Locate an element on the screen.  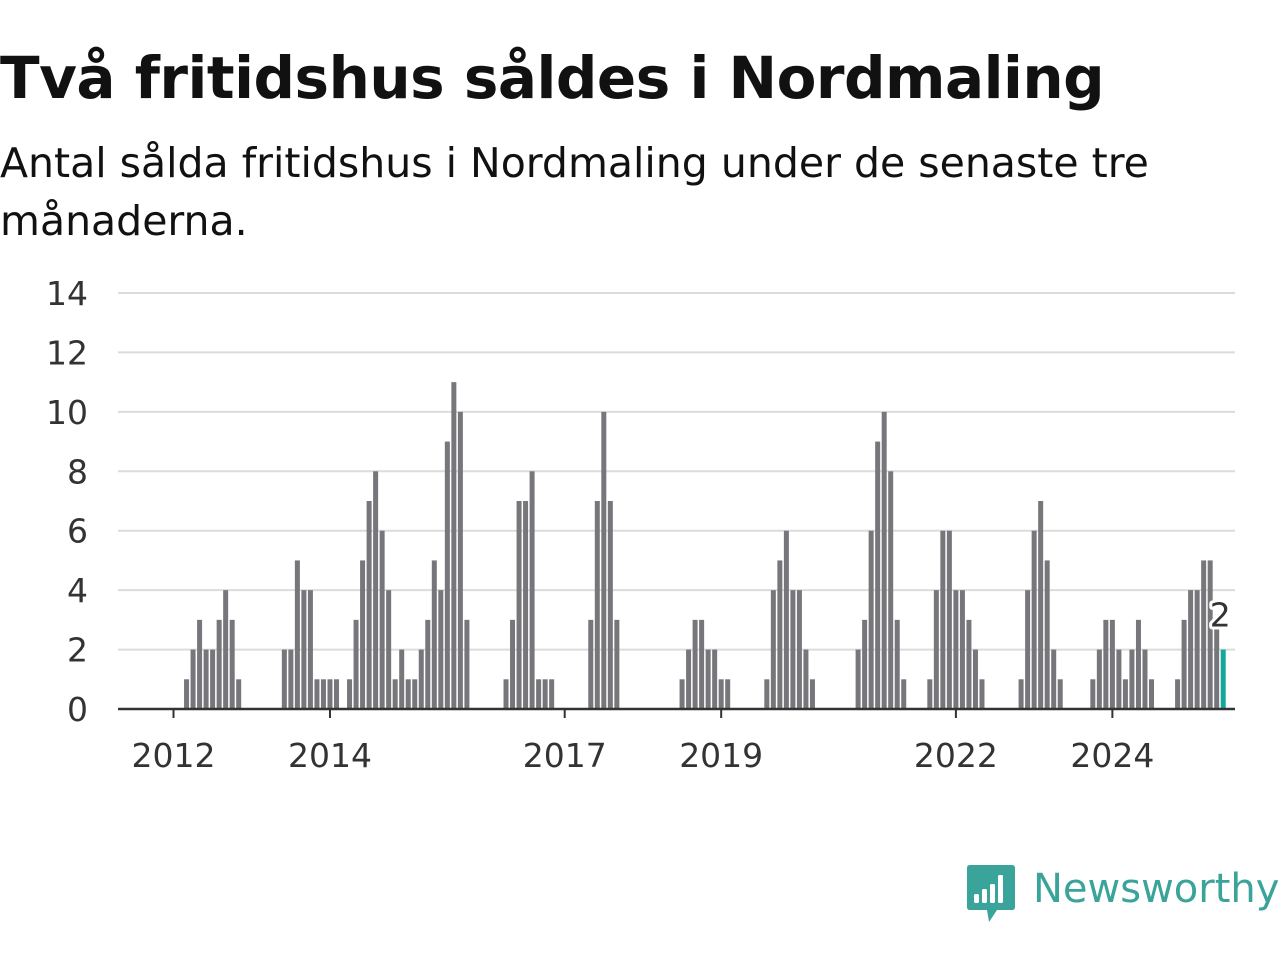
y-tick-label: 6 is located at coordinates (77, 531).